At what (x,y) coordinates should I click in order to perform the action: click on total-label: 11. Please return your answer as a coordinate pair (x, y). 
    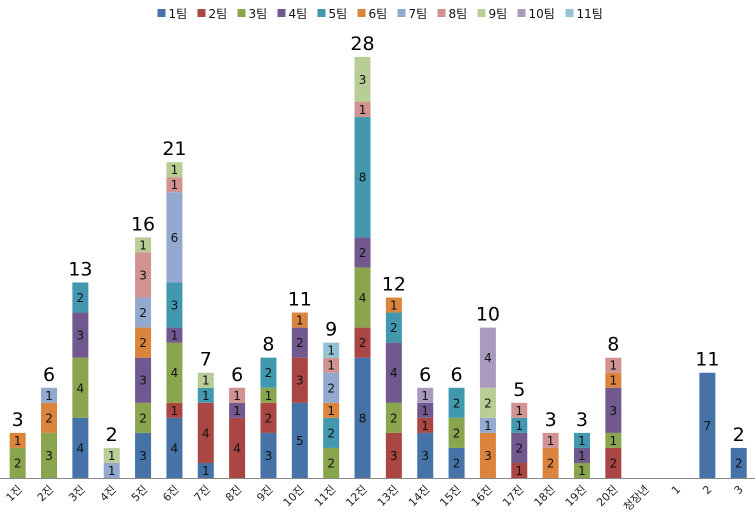
    Looking at the image, I should click on (707, 360).